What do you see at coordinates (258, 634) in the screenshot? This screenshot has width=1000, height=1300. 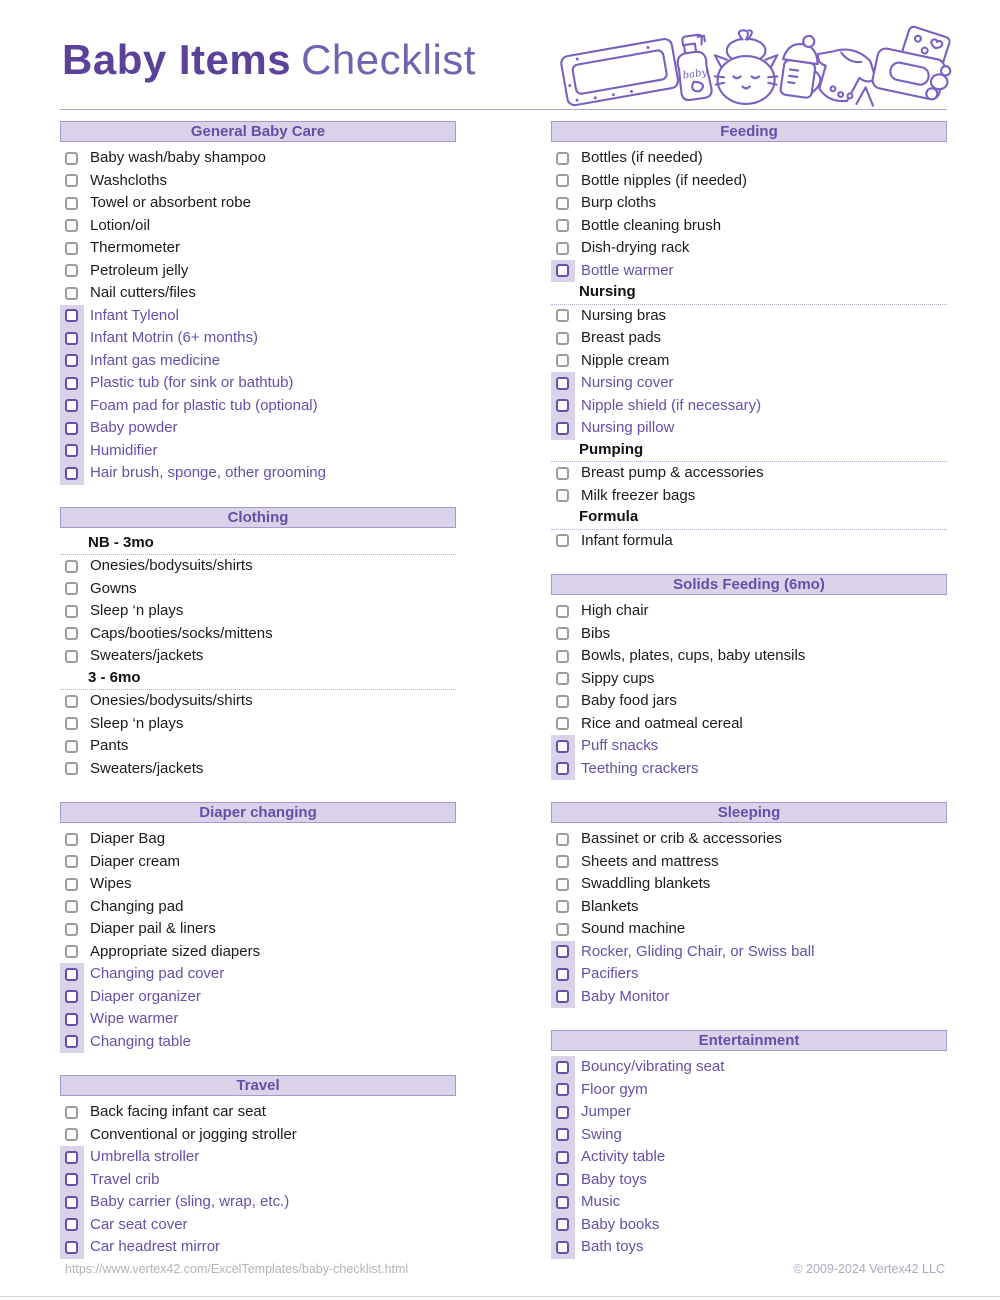 I see `checklist-row: Caps/booties/socks/mittens` at bounding box center [258, 634].